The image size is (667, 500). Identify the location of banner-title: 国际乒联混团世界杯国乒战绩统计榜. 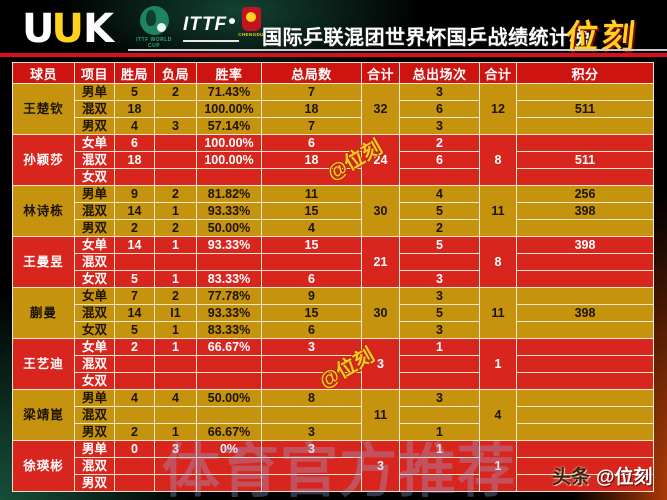
(426, 38).